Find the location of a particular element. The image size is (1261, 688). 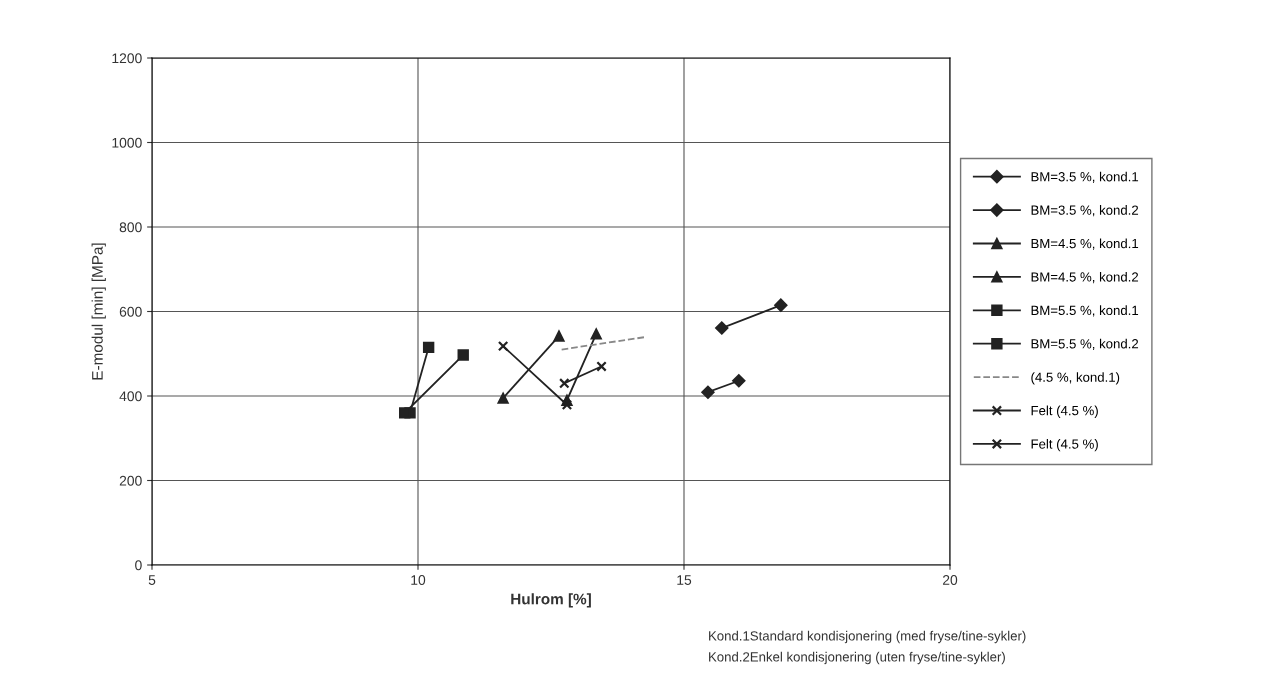

legend-label: (4.5 %, kond.1) is located at coordinates (1075, 378).